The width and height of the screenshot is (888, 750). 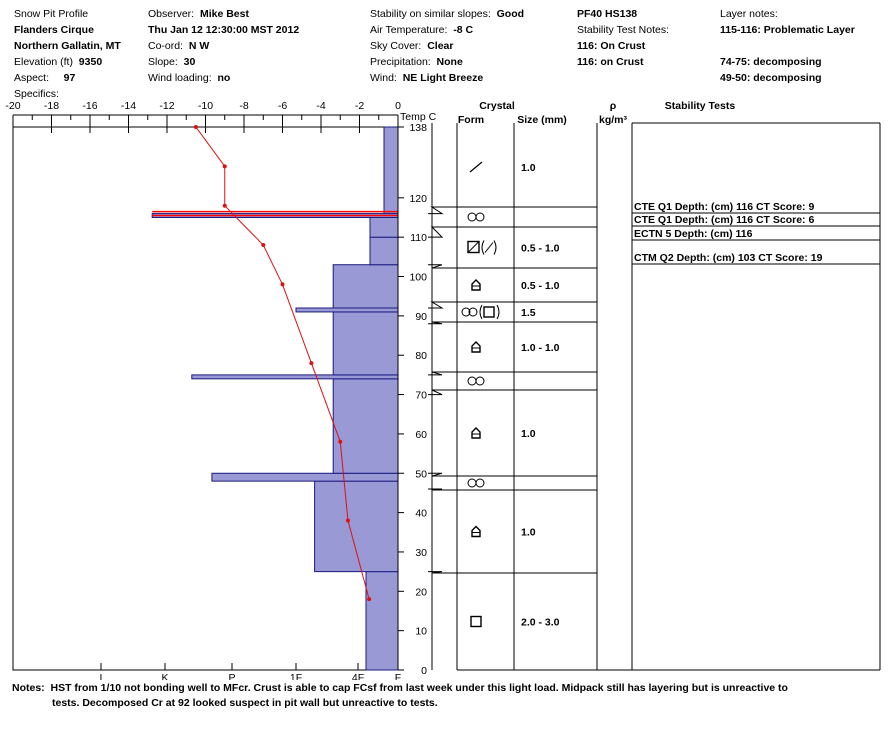 I want to click on height-tick-label: 40, so click(x=421, y=514).